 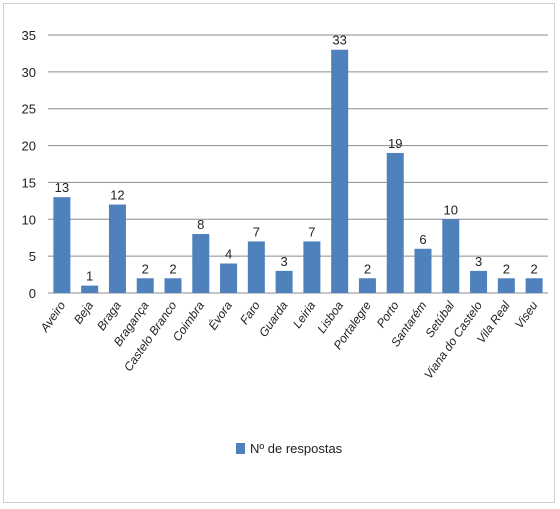 What do you see at coordinates (29, 109) in the screenshot?
I see `y-tick-label: 25` at bounding box center [29, 109].